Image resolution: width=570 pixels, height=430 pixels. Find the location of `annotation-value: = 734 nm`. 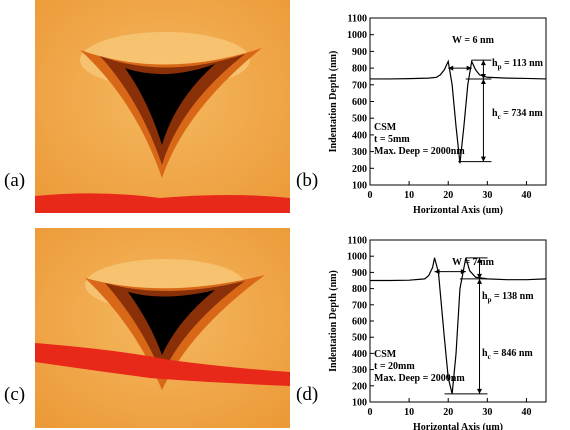

annotation-value: = 734 nm is located at coordinates (522, 113).